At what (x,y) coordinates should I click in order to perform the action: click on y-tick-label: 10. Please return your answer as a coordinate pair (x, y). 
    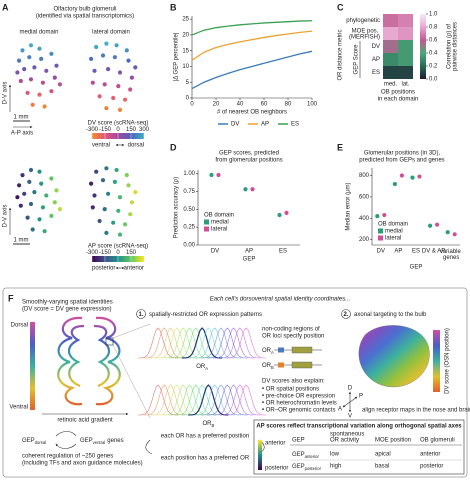
    Looking at the image, I should click on (185, 67).